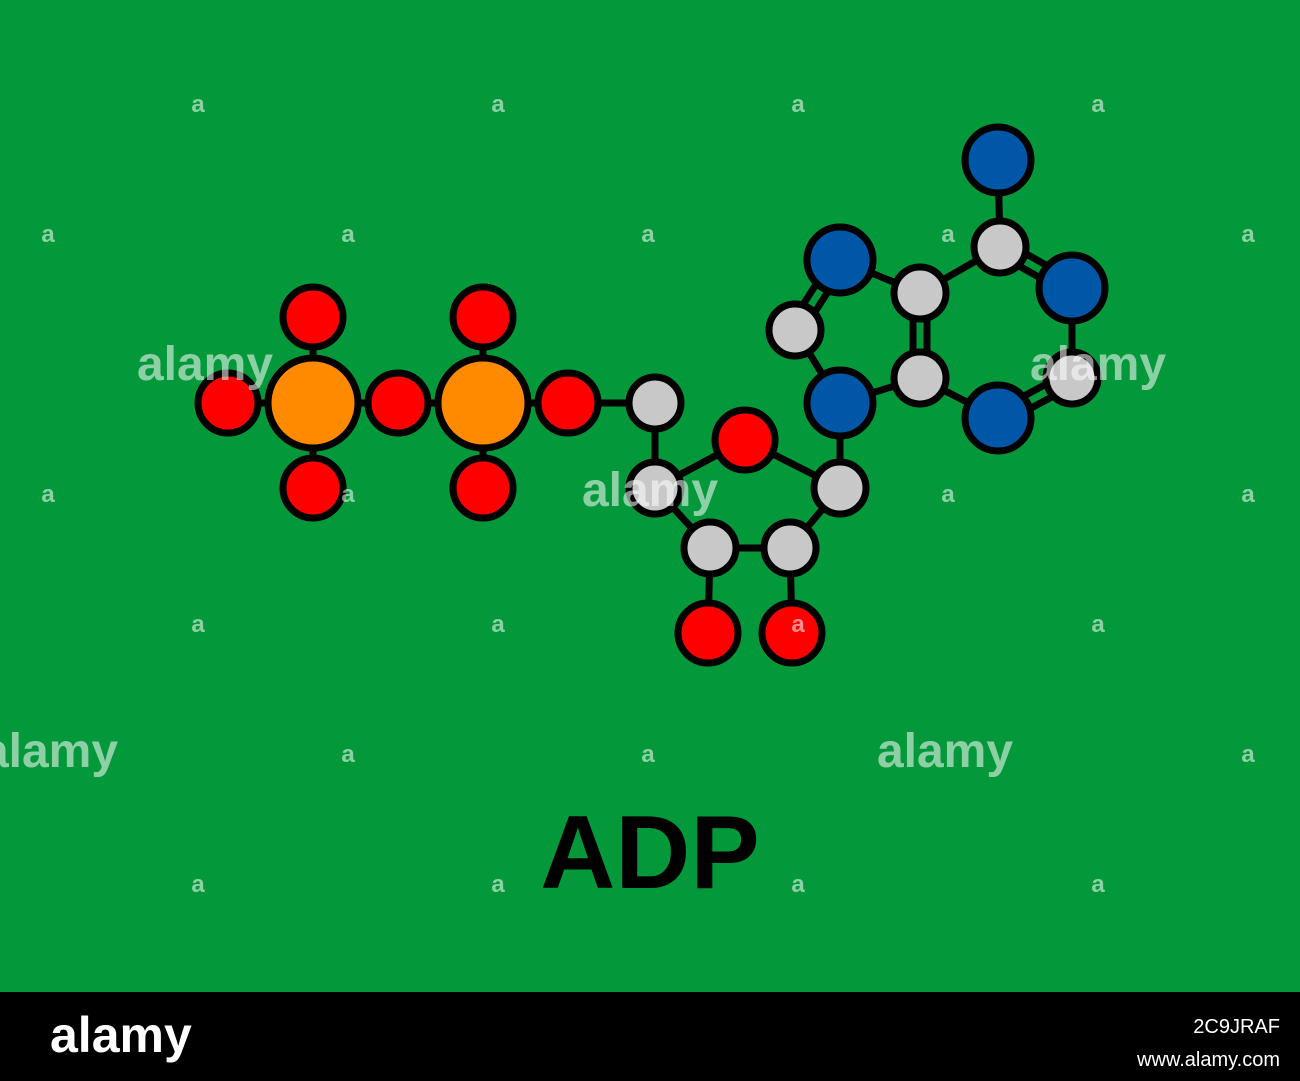  I want to click on footer-bar, so click(650, 1036).